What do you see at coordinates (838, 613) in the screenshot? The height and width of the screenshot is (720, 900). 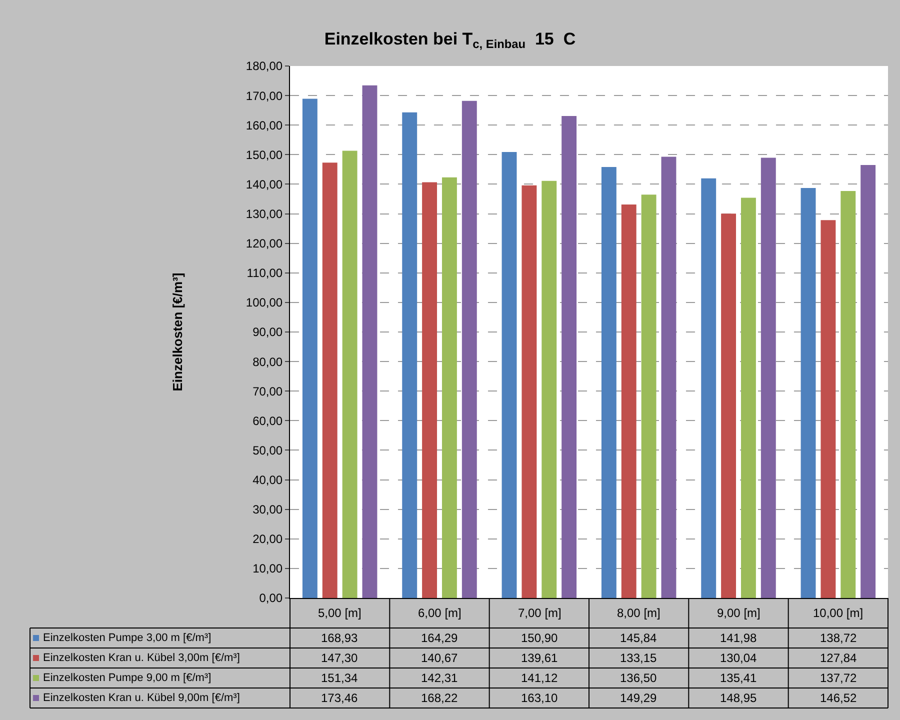 I see `x-tick-label: 10,00 [m]` at bounding box center [838, 613].